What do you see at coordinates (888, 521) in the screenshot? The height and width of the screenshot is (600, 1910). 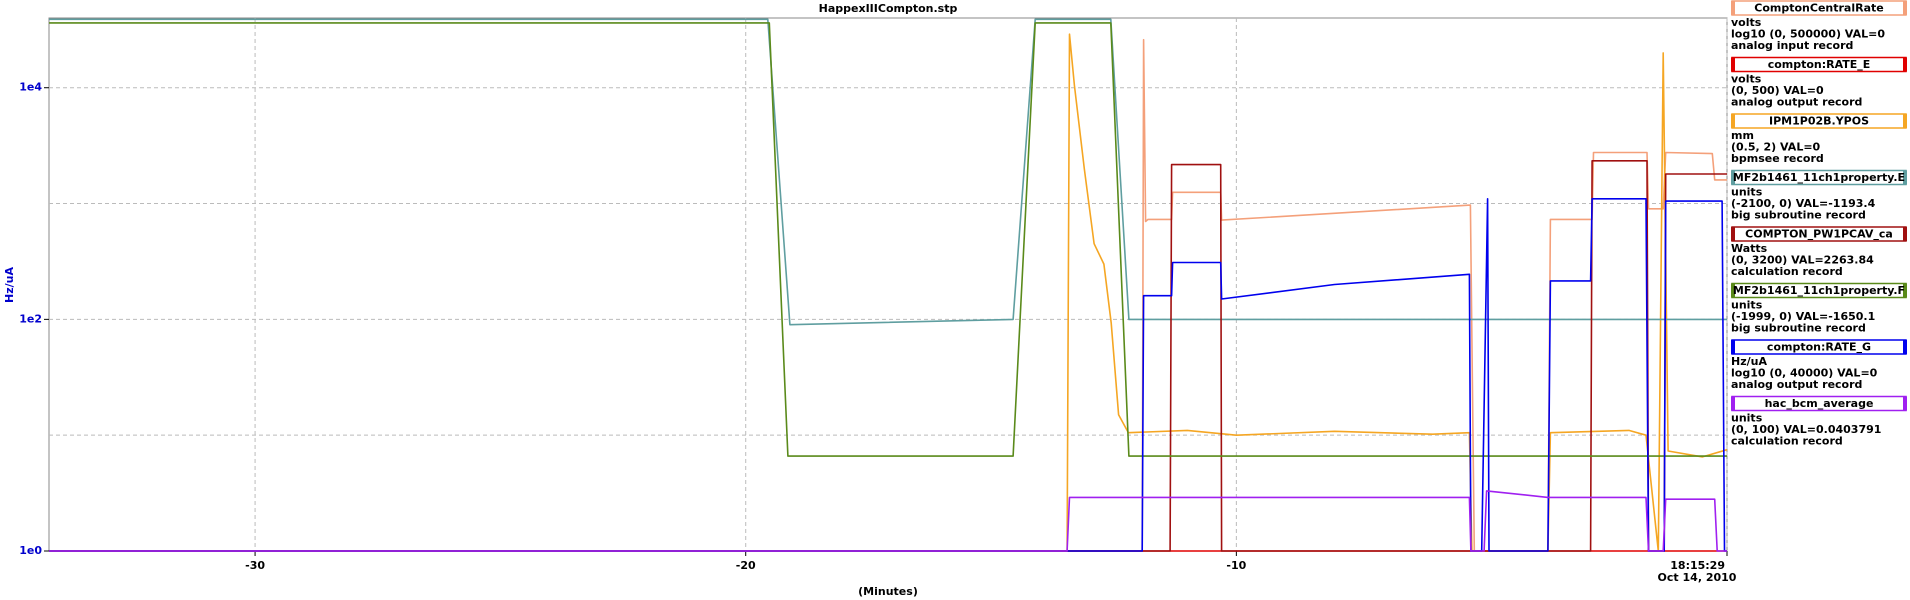 I see `series-line` at bounding box center [888, 521].